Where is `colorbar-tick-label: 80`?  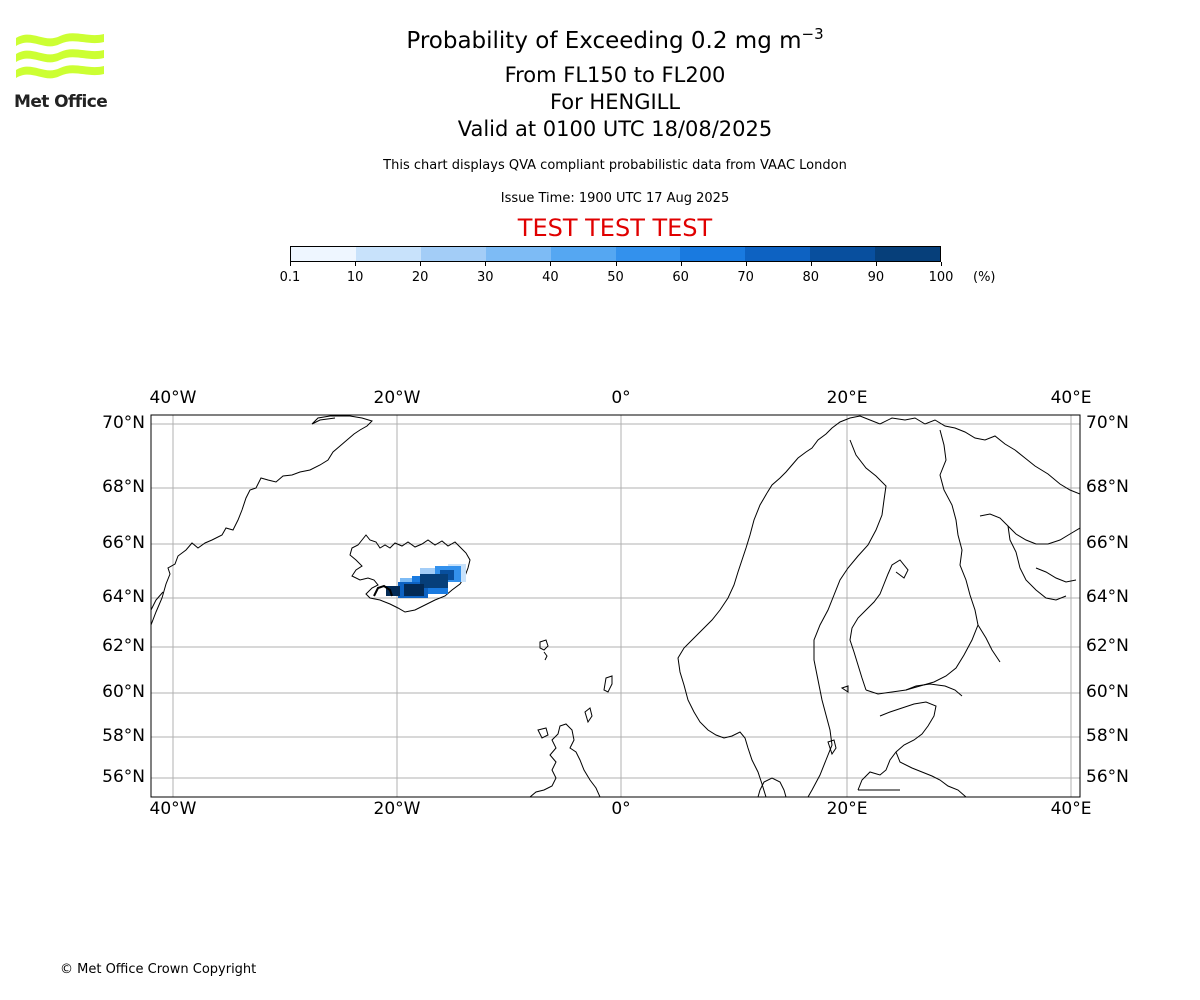
colorbar-tick-label: 80 is located at coordinates (811, 277).